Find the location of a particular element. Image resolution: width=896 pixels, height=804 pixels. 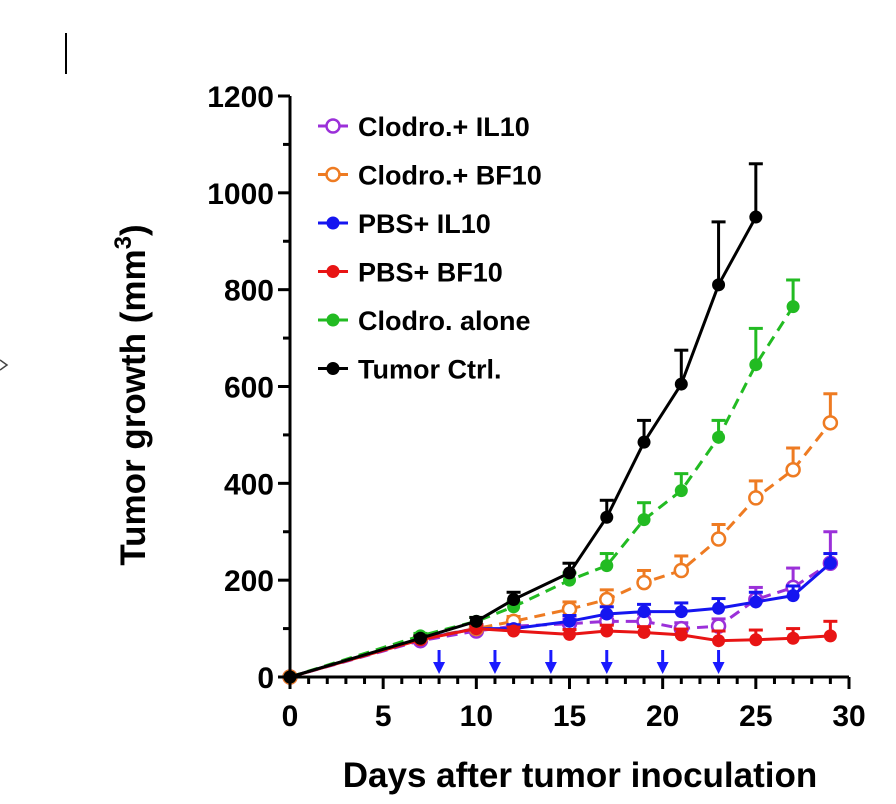

legend-label: PBS+ IL10 is located at coordinates (424, 224).